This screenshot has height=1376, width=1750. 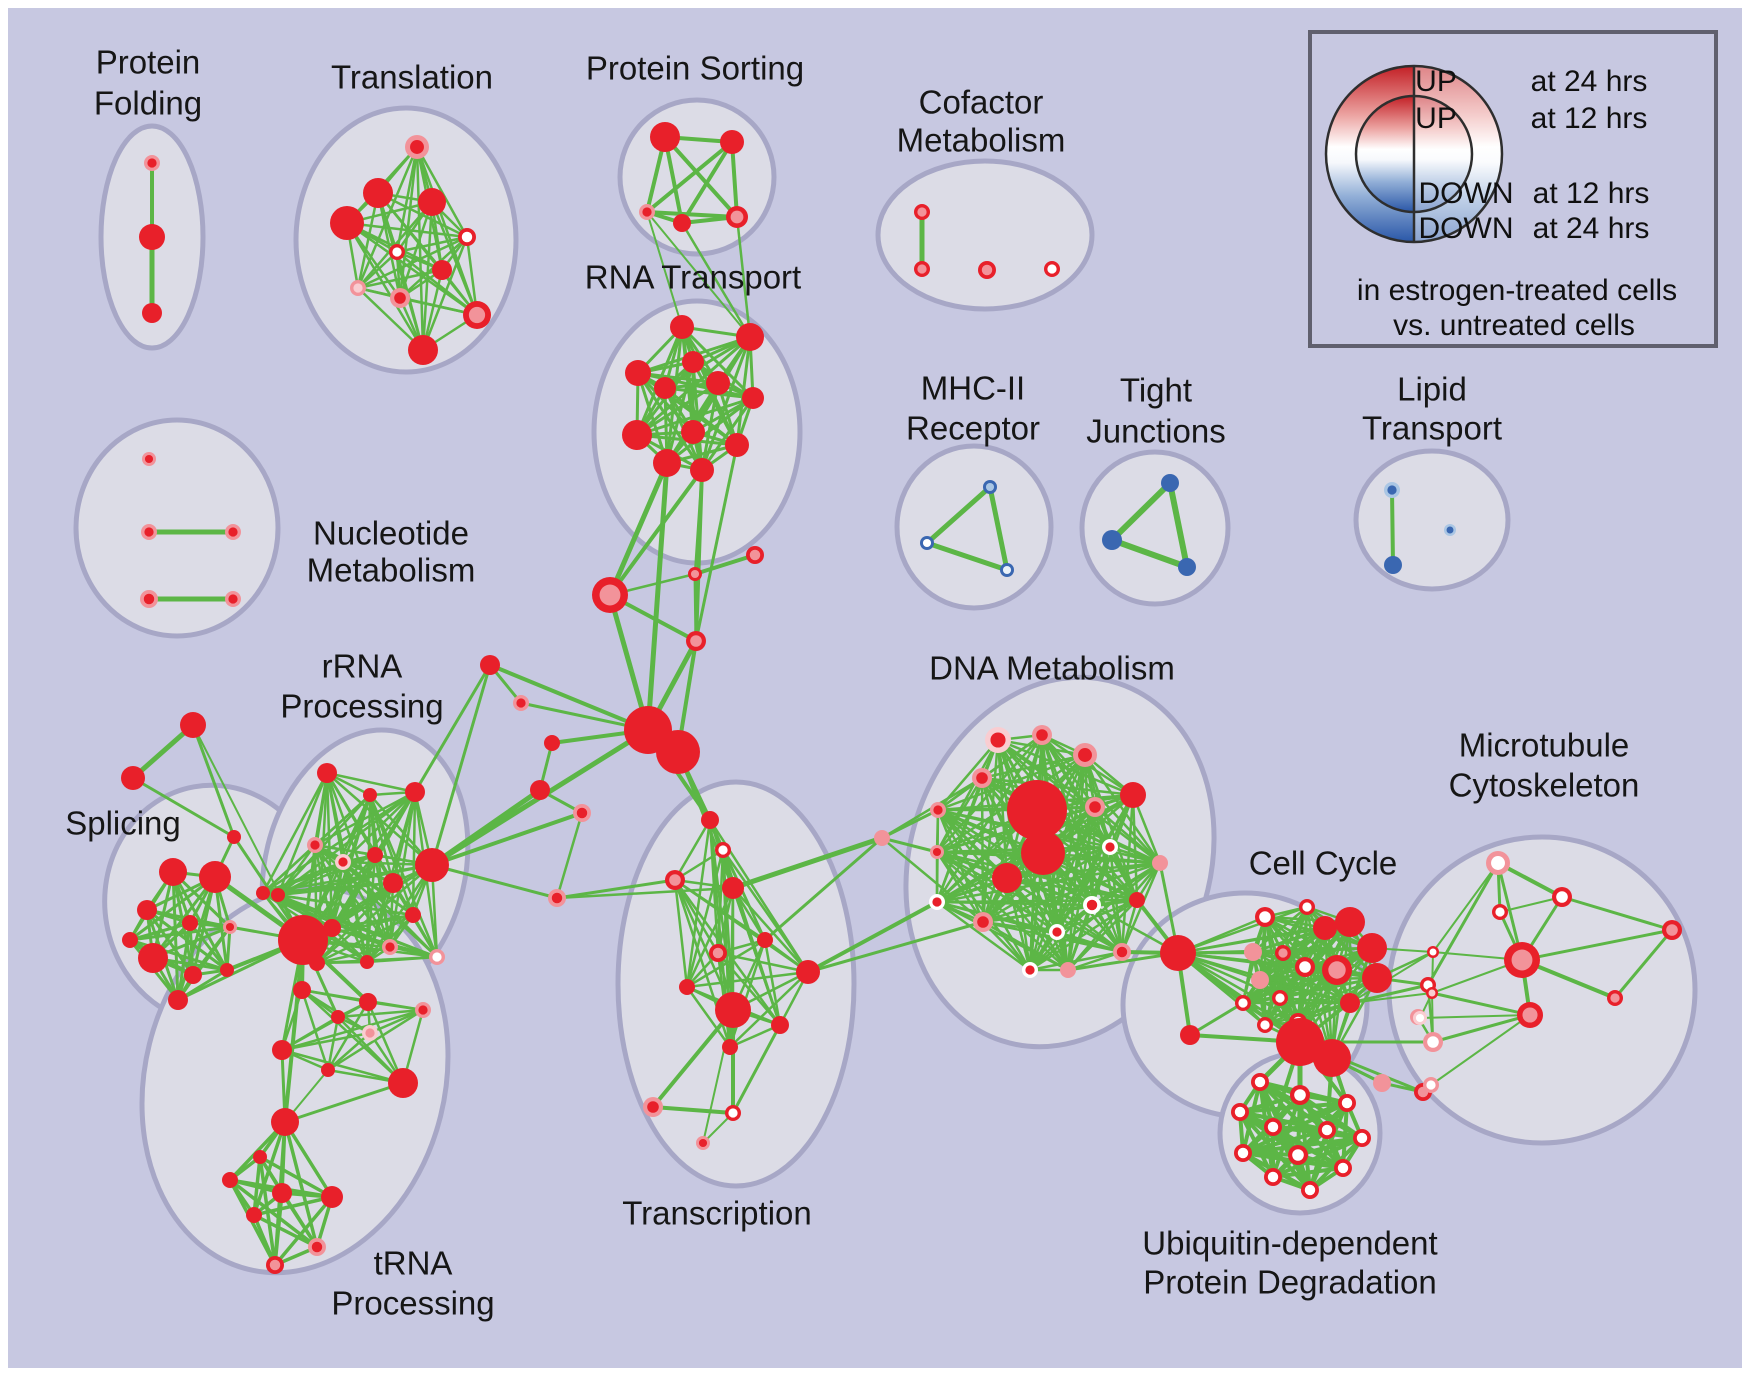 What do you see at coordinates (1037, 810) in the screenshot?
I see `network-node-dn8` at bounding box center [1037, 810].